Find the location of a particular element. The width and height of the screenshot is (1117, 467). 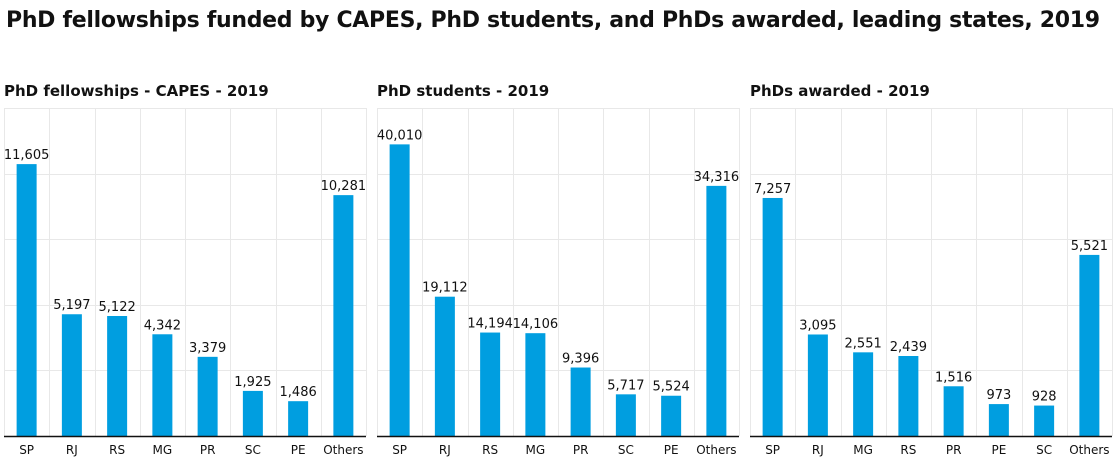

chart-title: PhD students - 2019 is located at coordinates (463, 91).